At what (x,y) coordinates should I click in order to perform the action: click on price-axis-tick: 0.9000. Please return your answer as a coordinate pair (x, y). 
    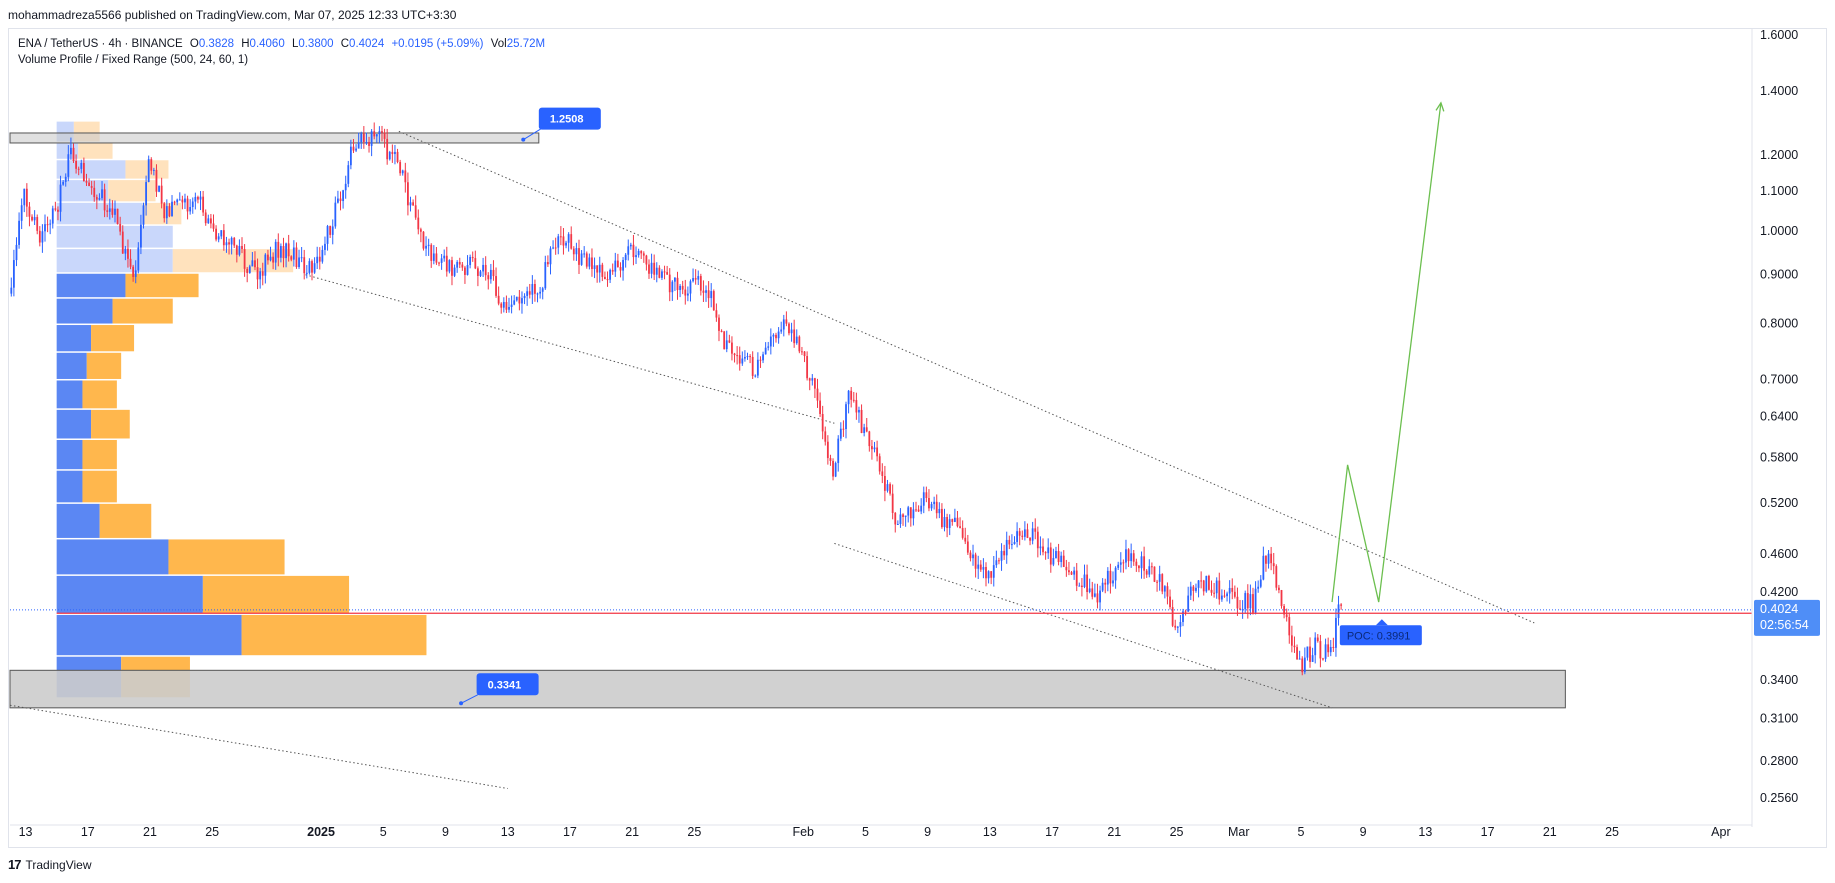
    Looking at the image, I should click on (1779, 275).